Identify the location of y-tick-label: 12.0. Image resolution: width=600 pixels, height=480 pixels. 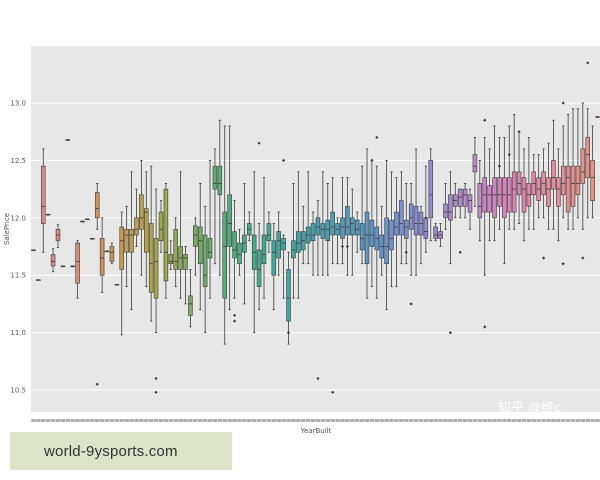
(18, 218).